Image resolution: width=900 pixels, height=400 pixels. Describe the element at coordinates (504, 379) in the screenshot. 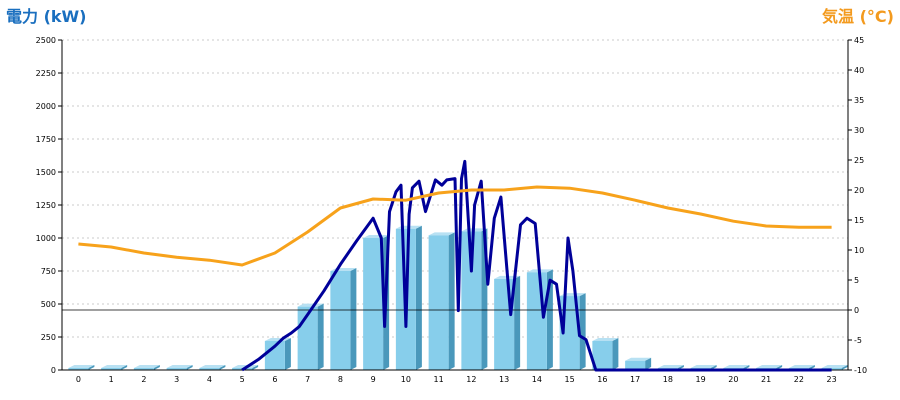

I see `x-tick-label: 13` at that location.